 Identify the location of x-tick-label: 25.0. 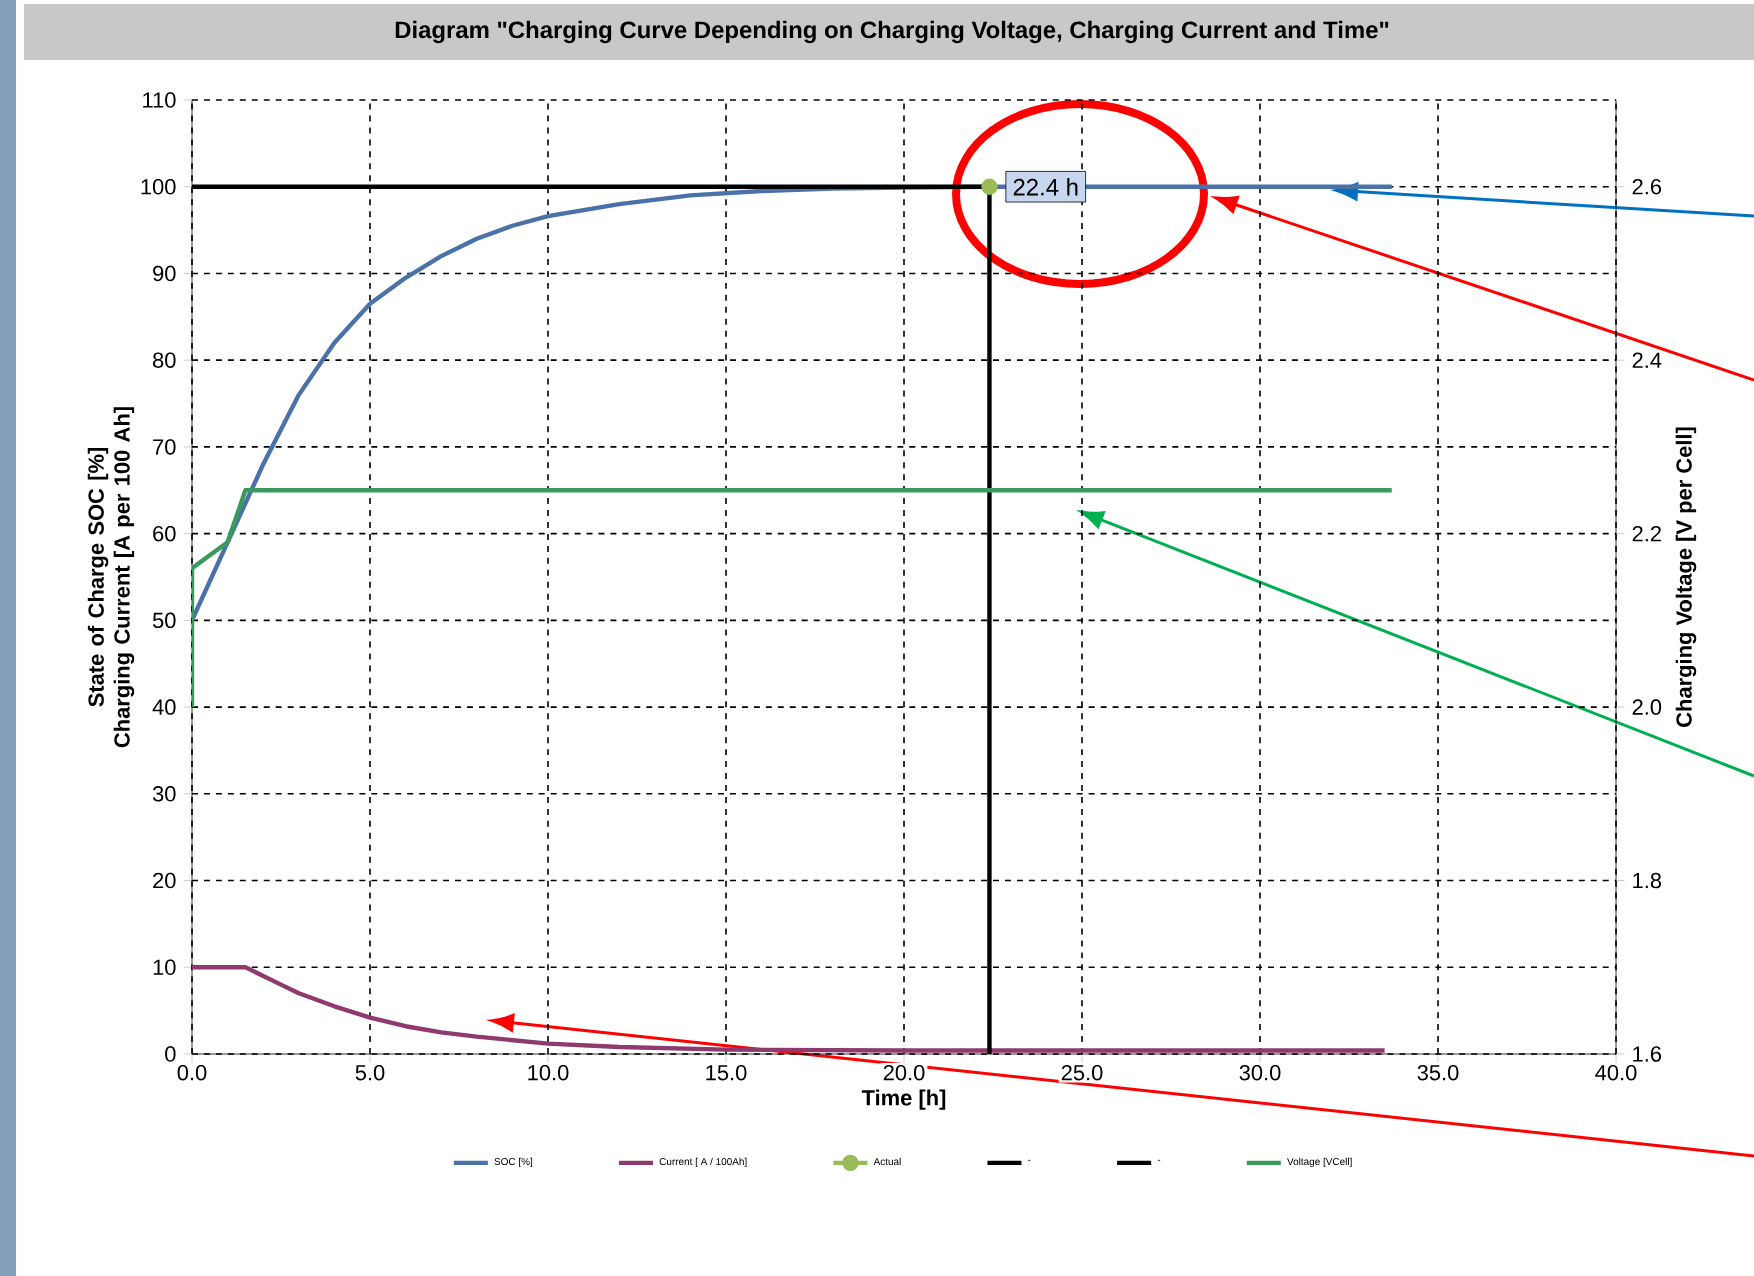
(1082, 1072).